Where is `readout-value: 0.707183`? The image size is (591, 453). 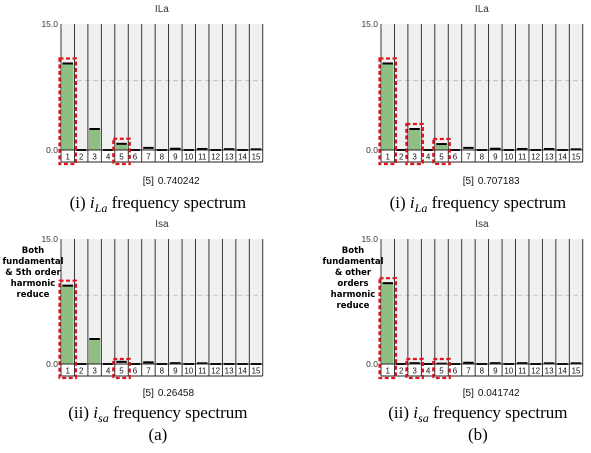
readout-value: 0.707183 is located at coordinates (499, 181).